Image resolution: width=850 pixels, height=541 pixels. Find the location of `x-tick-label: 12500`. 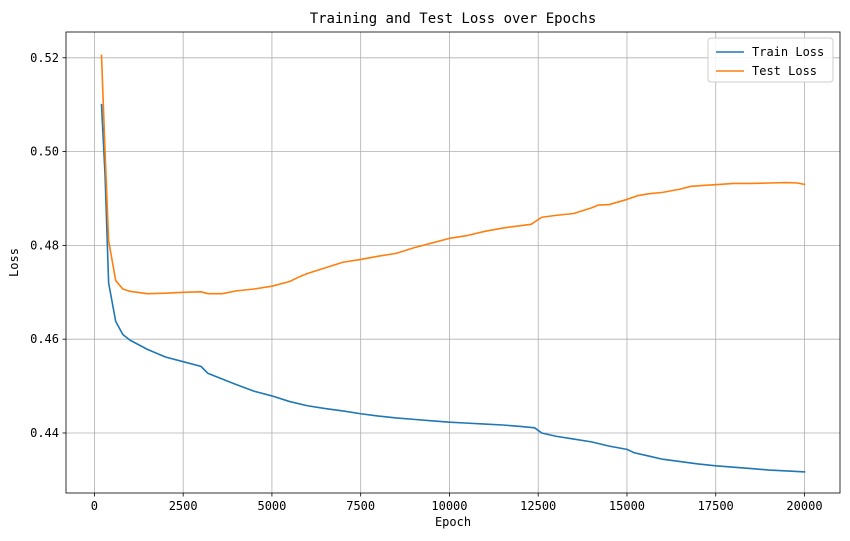

x-tick-label: 12500 is located at coordinates (538, 506).